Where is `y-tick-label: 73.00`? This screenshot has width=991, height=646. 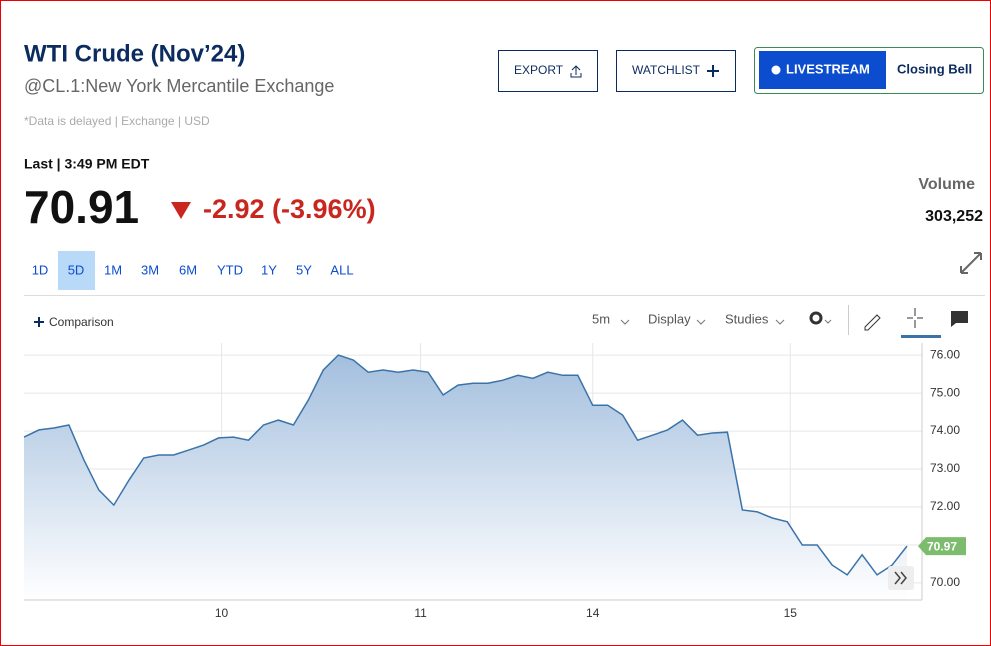 y-tick-label: 73.00 is located at coordinates (945, 468).